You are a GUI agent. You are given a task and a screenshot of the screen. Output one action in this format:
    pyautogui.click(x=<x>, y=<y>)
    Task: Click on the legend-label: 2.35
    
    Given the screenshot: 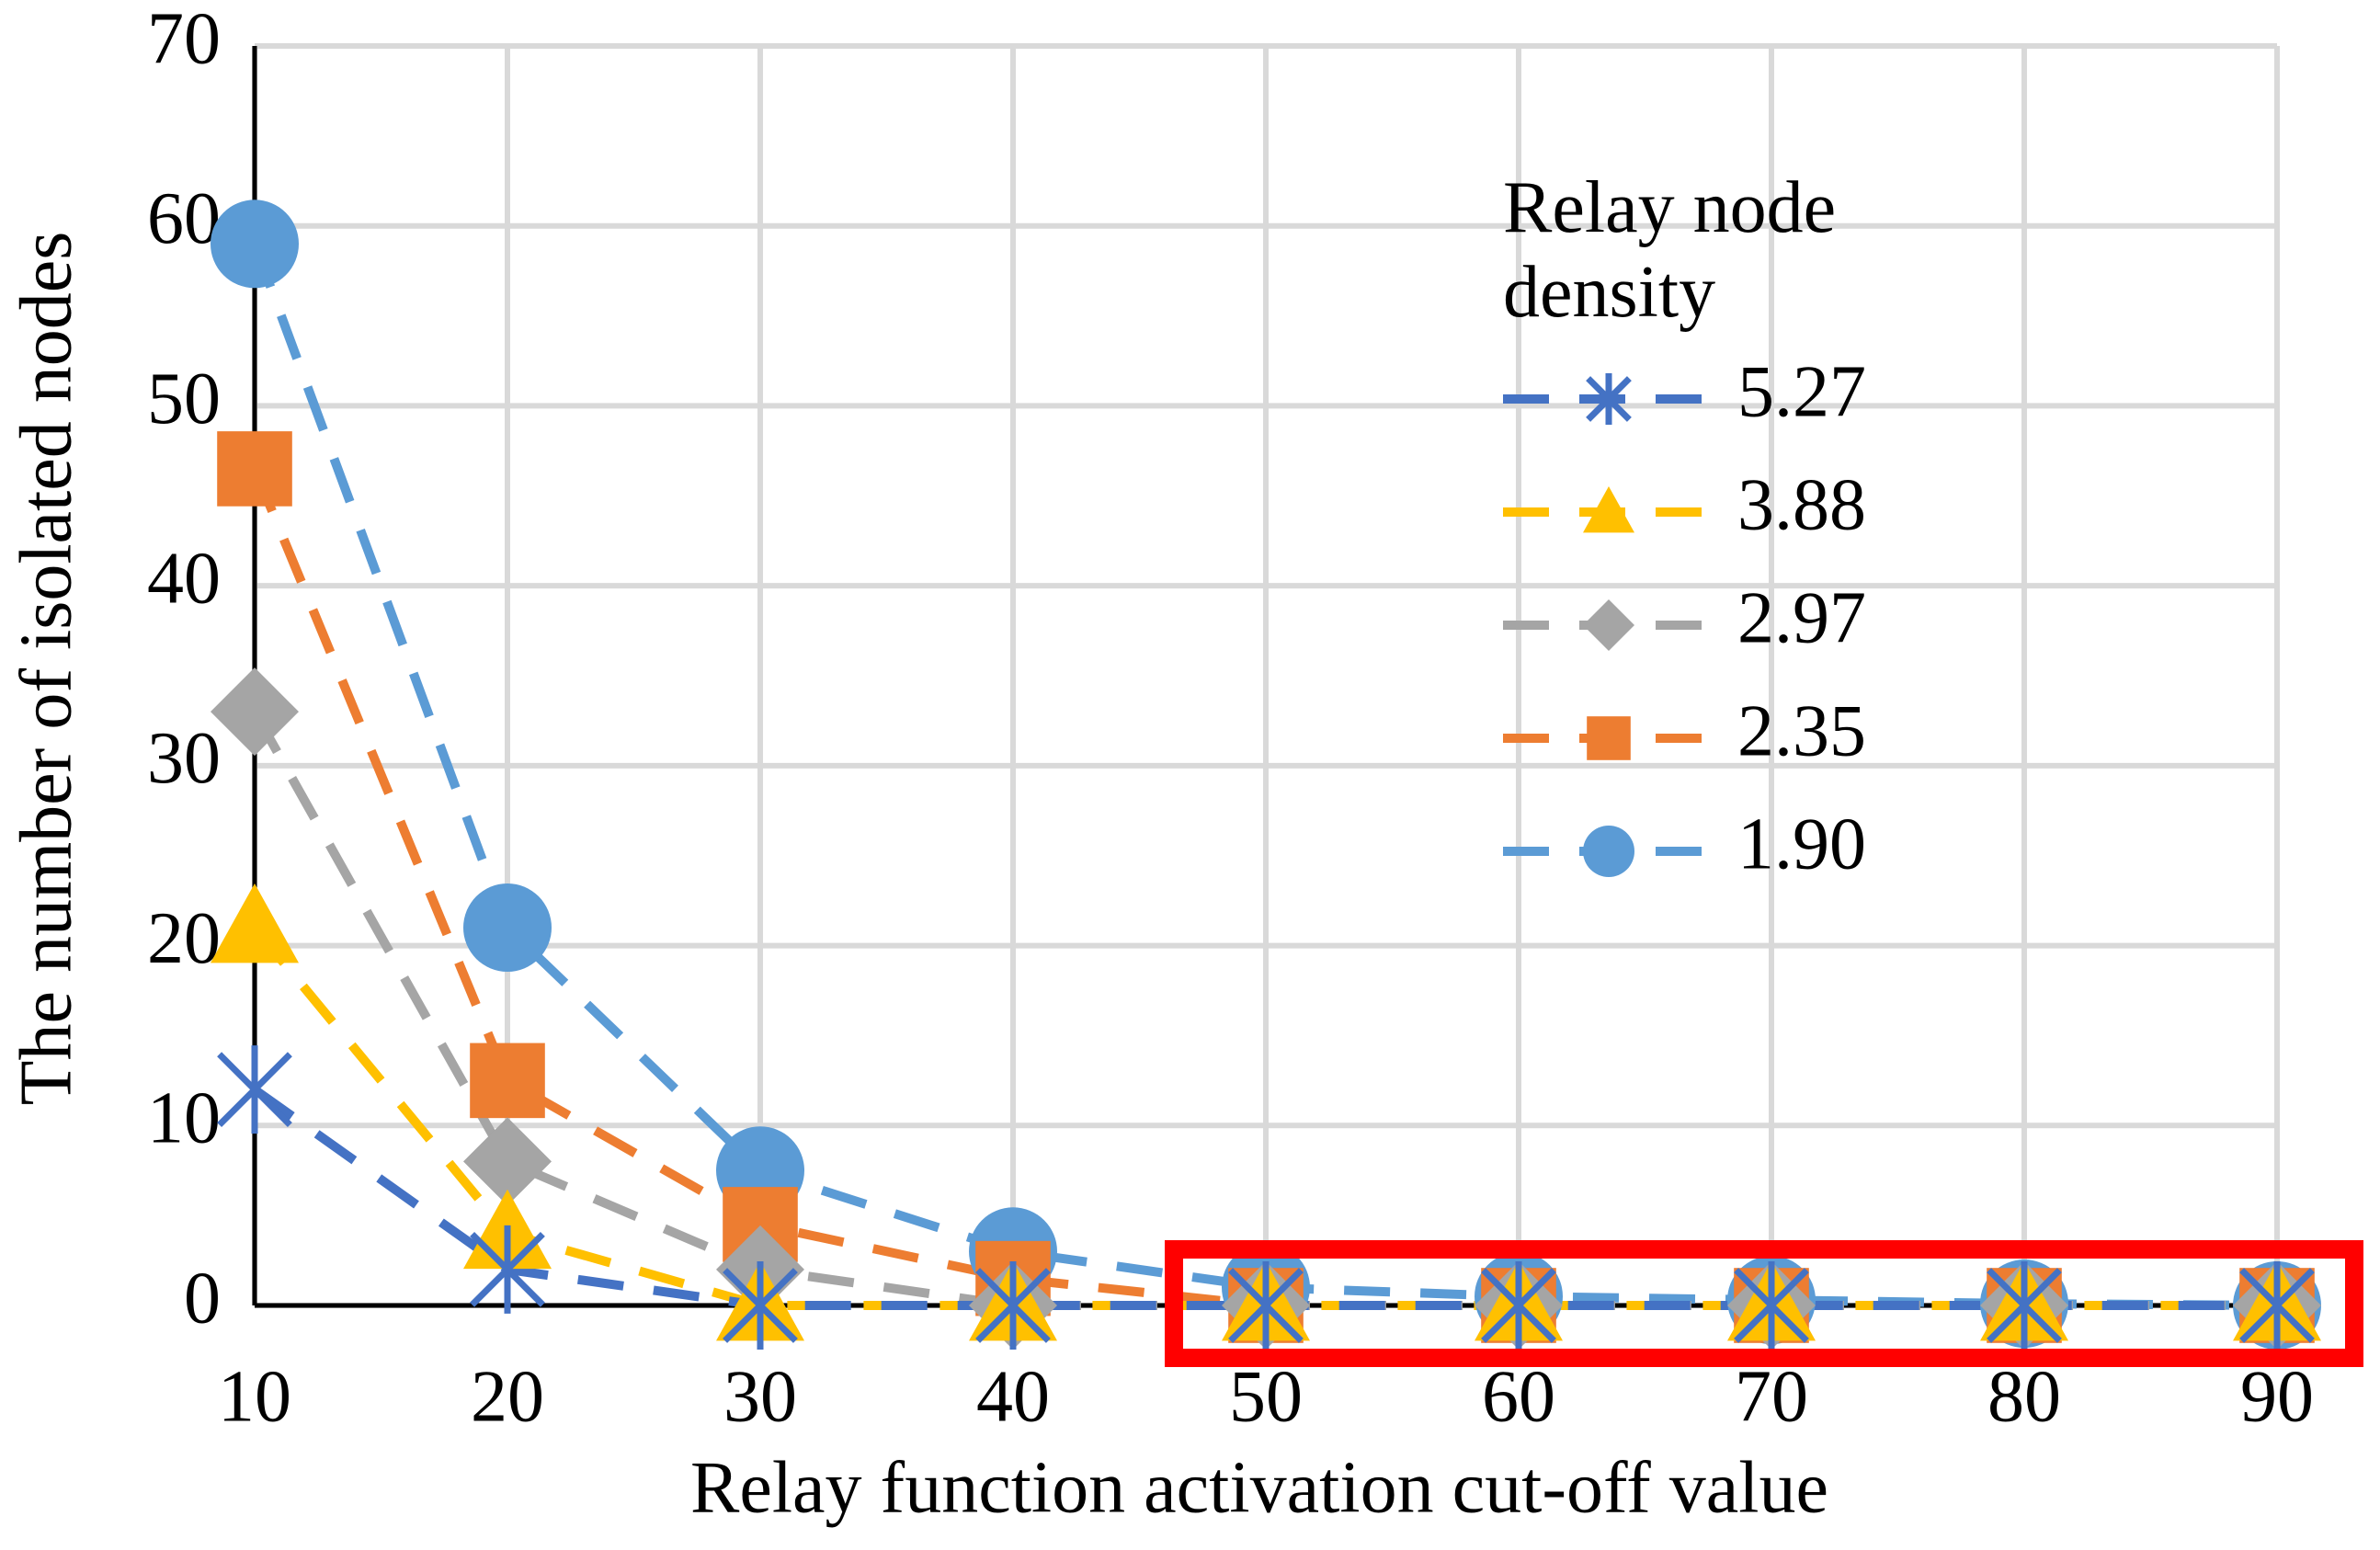 What is the action you would take?
    pyautogui.click(x=1801, y=730)
    